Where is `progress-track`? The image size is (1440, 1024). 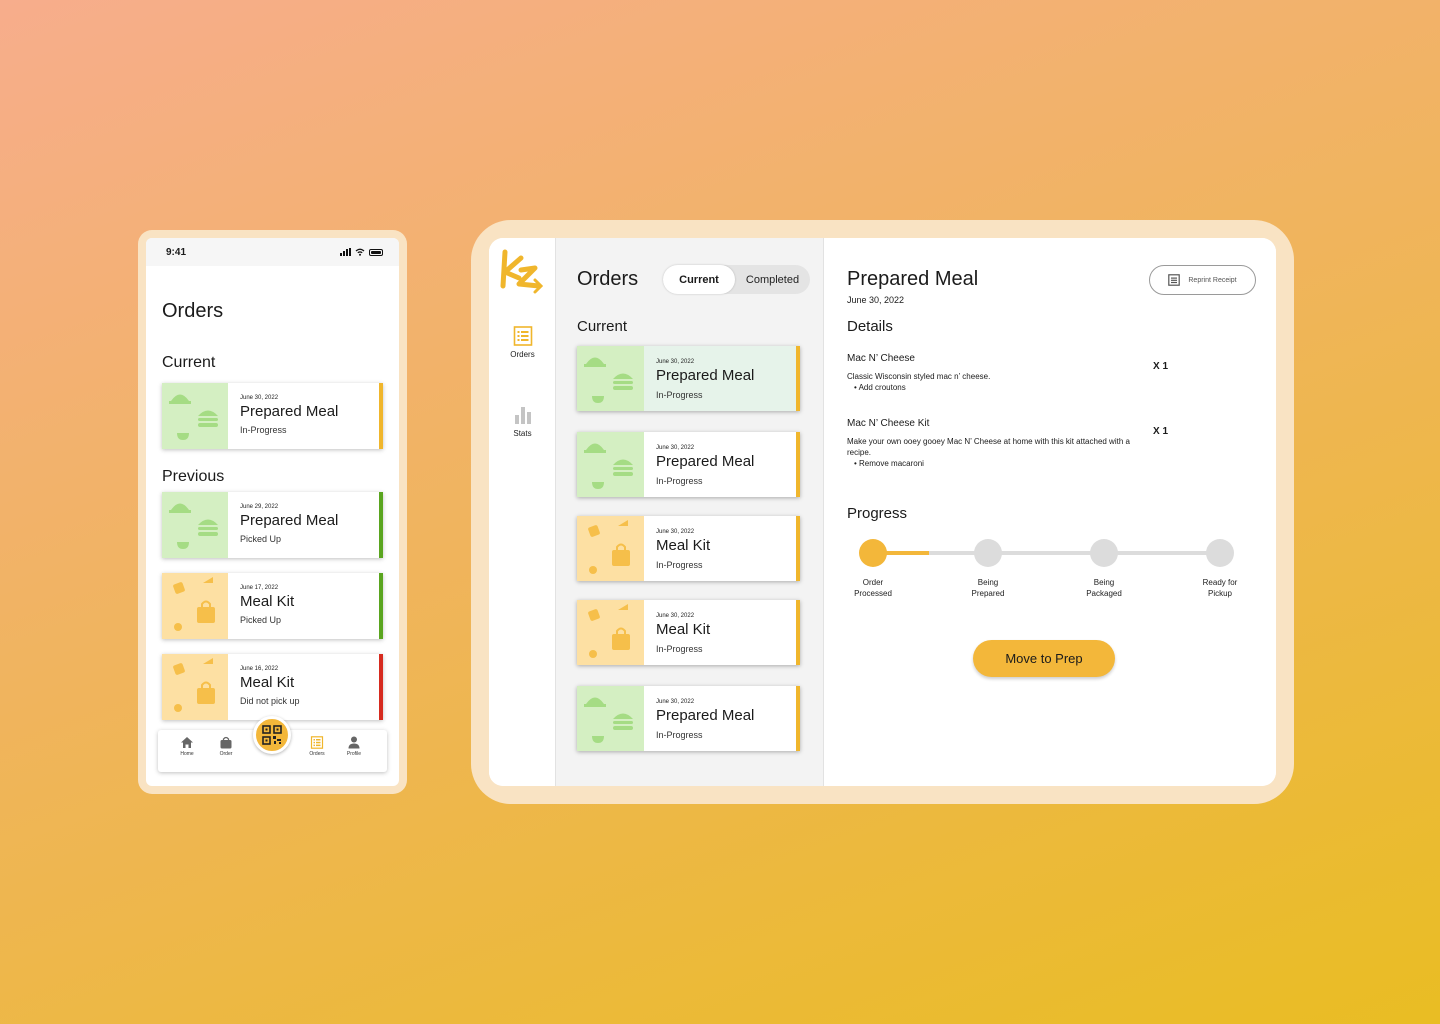 progress-track is located at coordinates (1047, 553).